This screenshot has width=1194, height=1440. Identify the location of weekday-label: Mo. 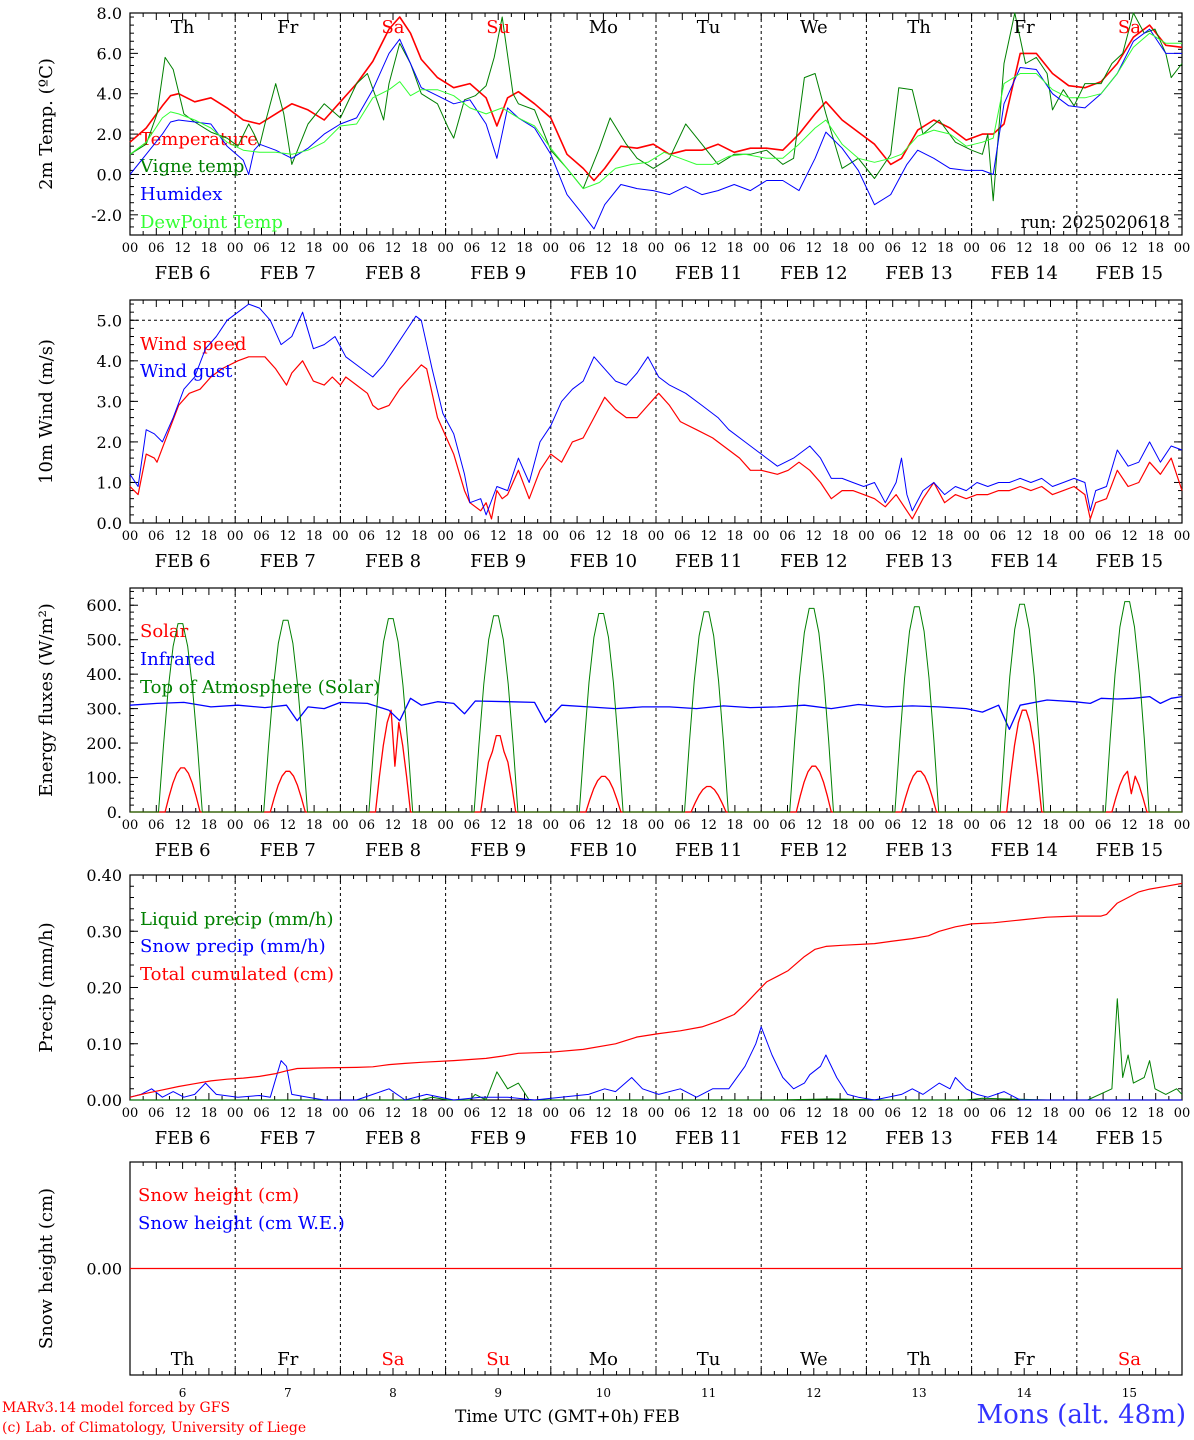
(603, 27).